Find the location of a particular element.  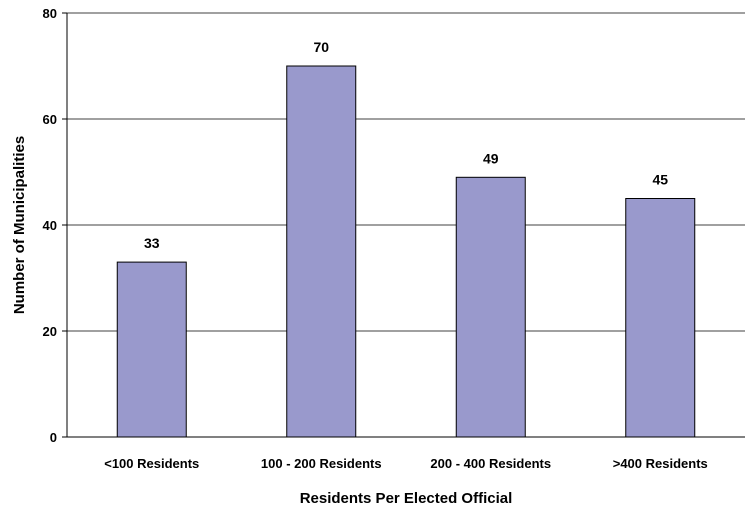

data-label: 70 is located at coordinates (321, 47).